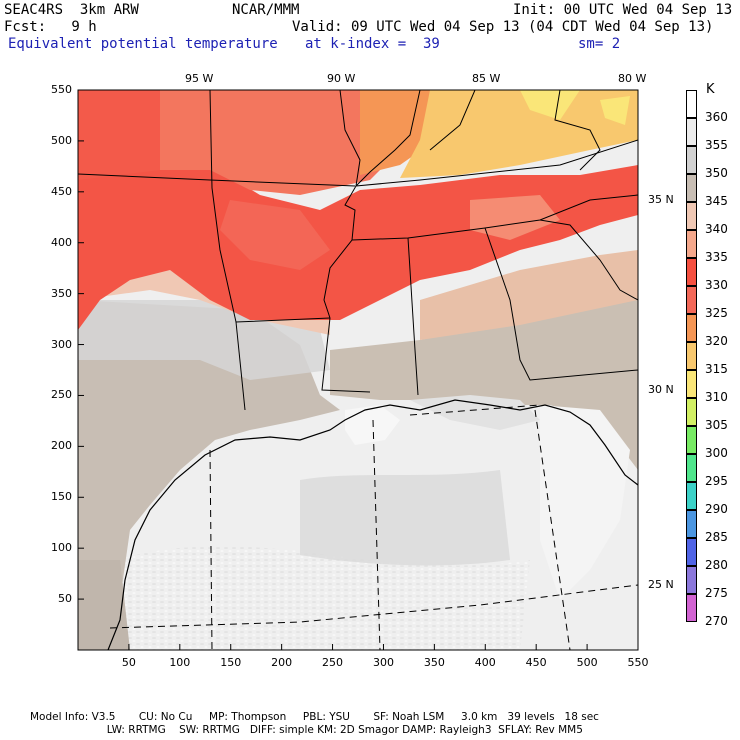  I want to click on x-tick-label: 550, so click(638, 662).